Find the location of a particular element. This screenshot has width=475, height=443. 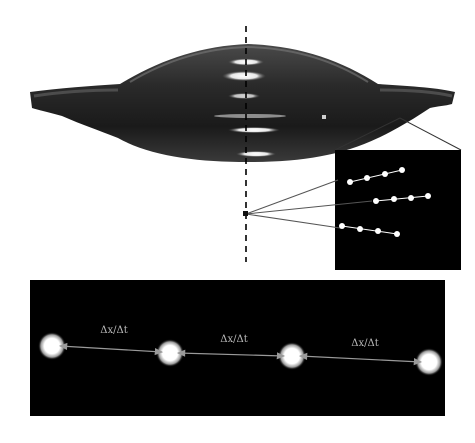

velocity-labels: Δx/Δt Δx/Δt Δx/Δt is located at coordinates (239, 337).